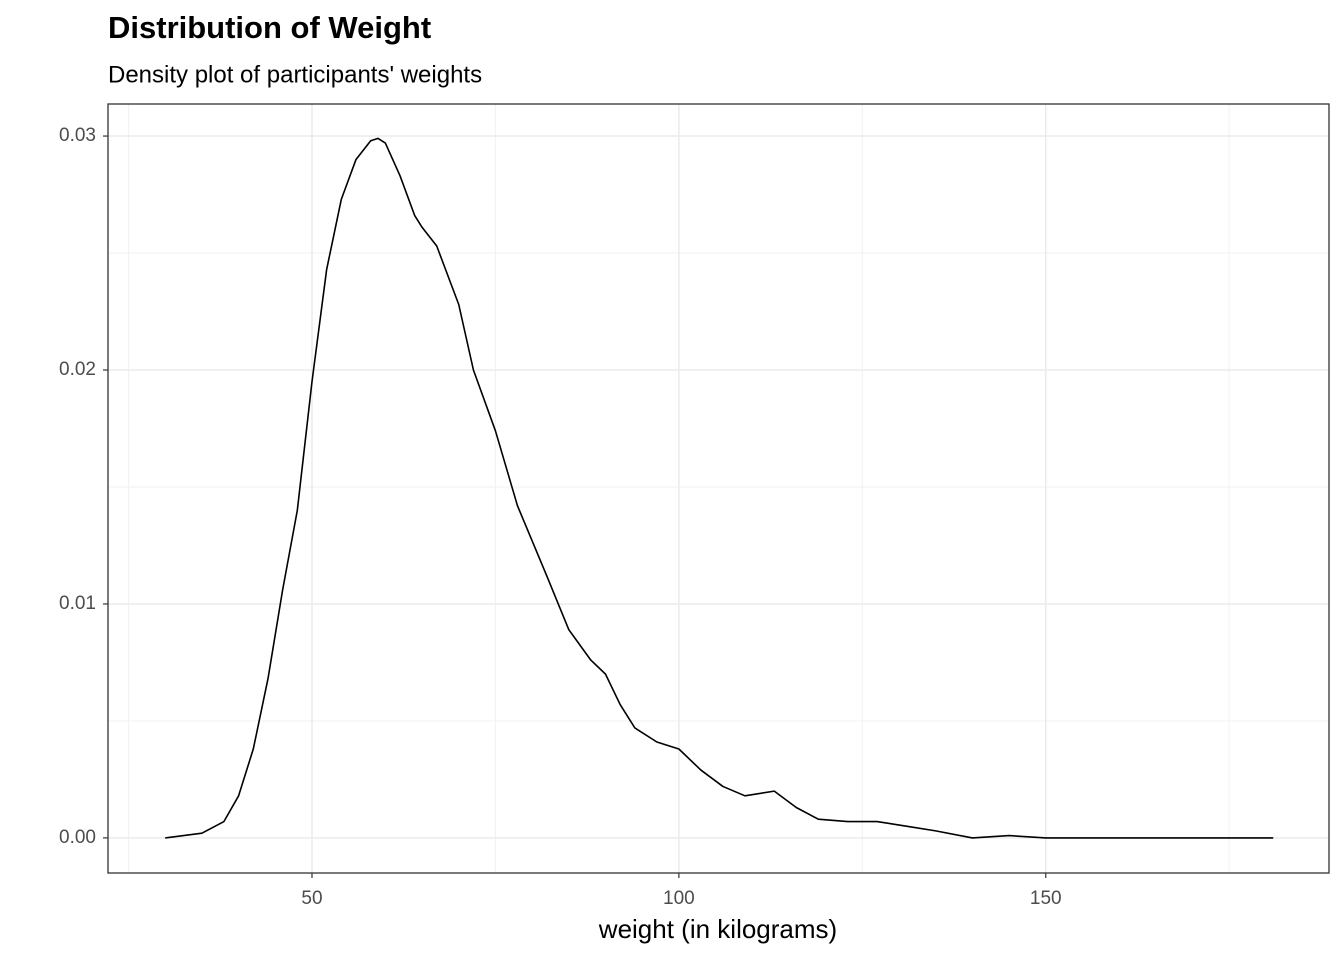 The width and height of the screenshot is (1344, 960). Describe the element at coordinates (311, 898) in the screenshot. I see `x-tick-label: 50` at that location.